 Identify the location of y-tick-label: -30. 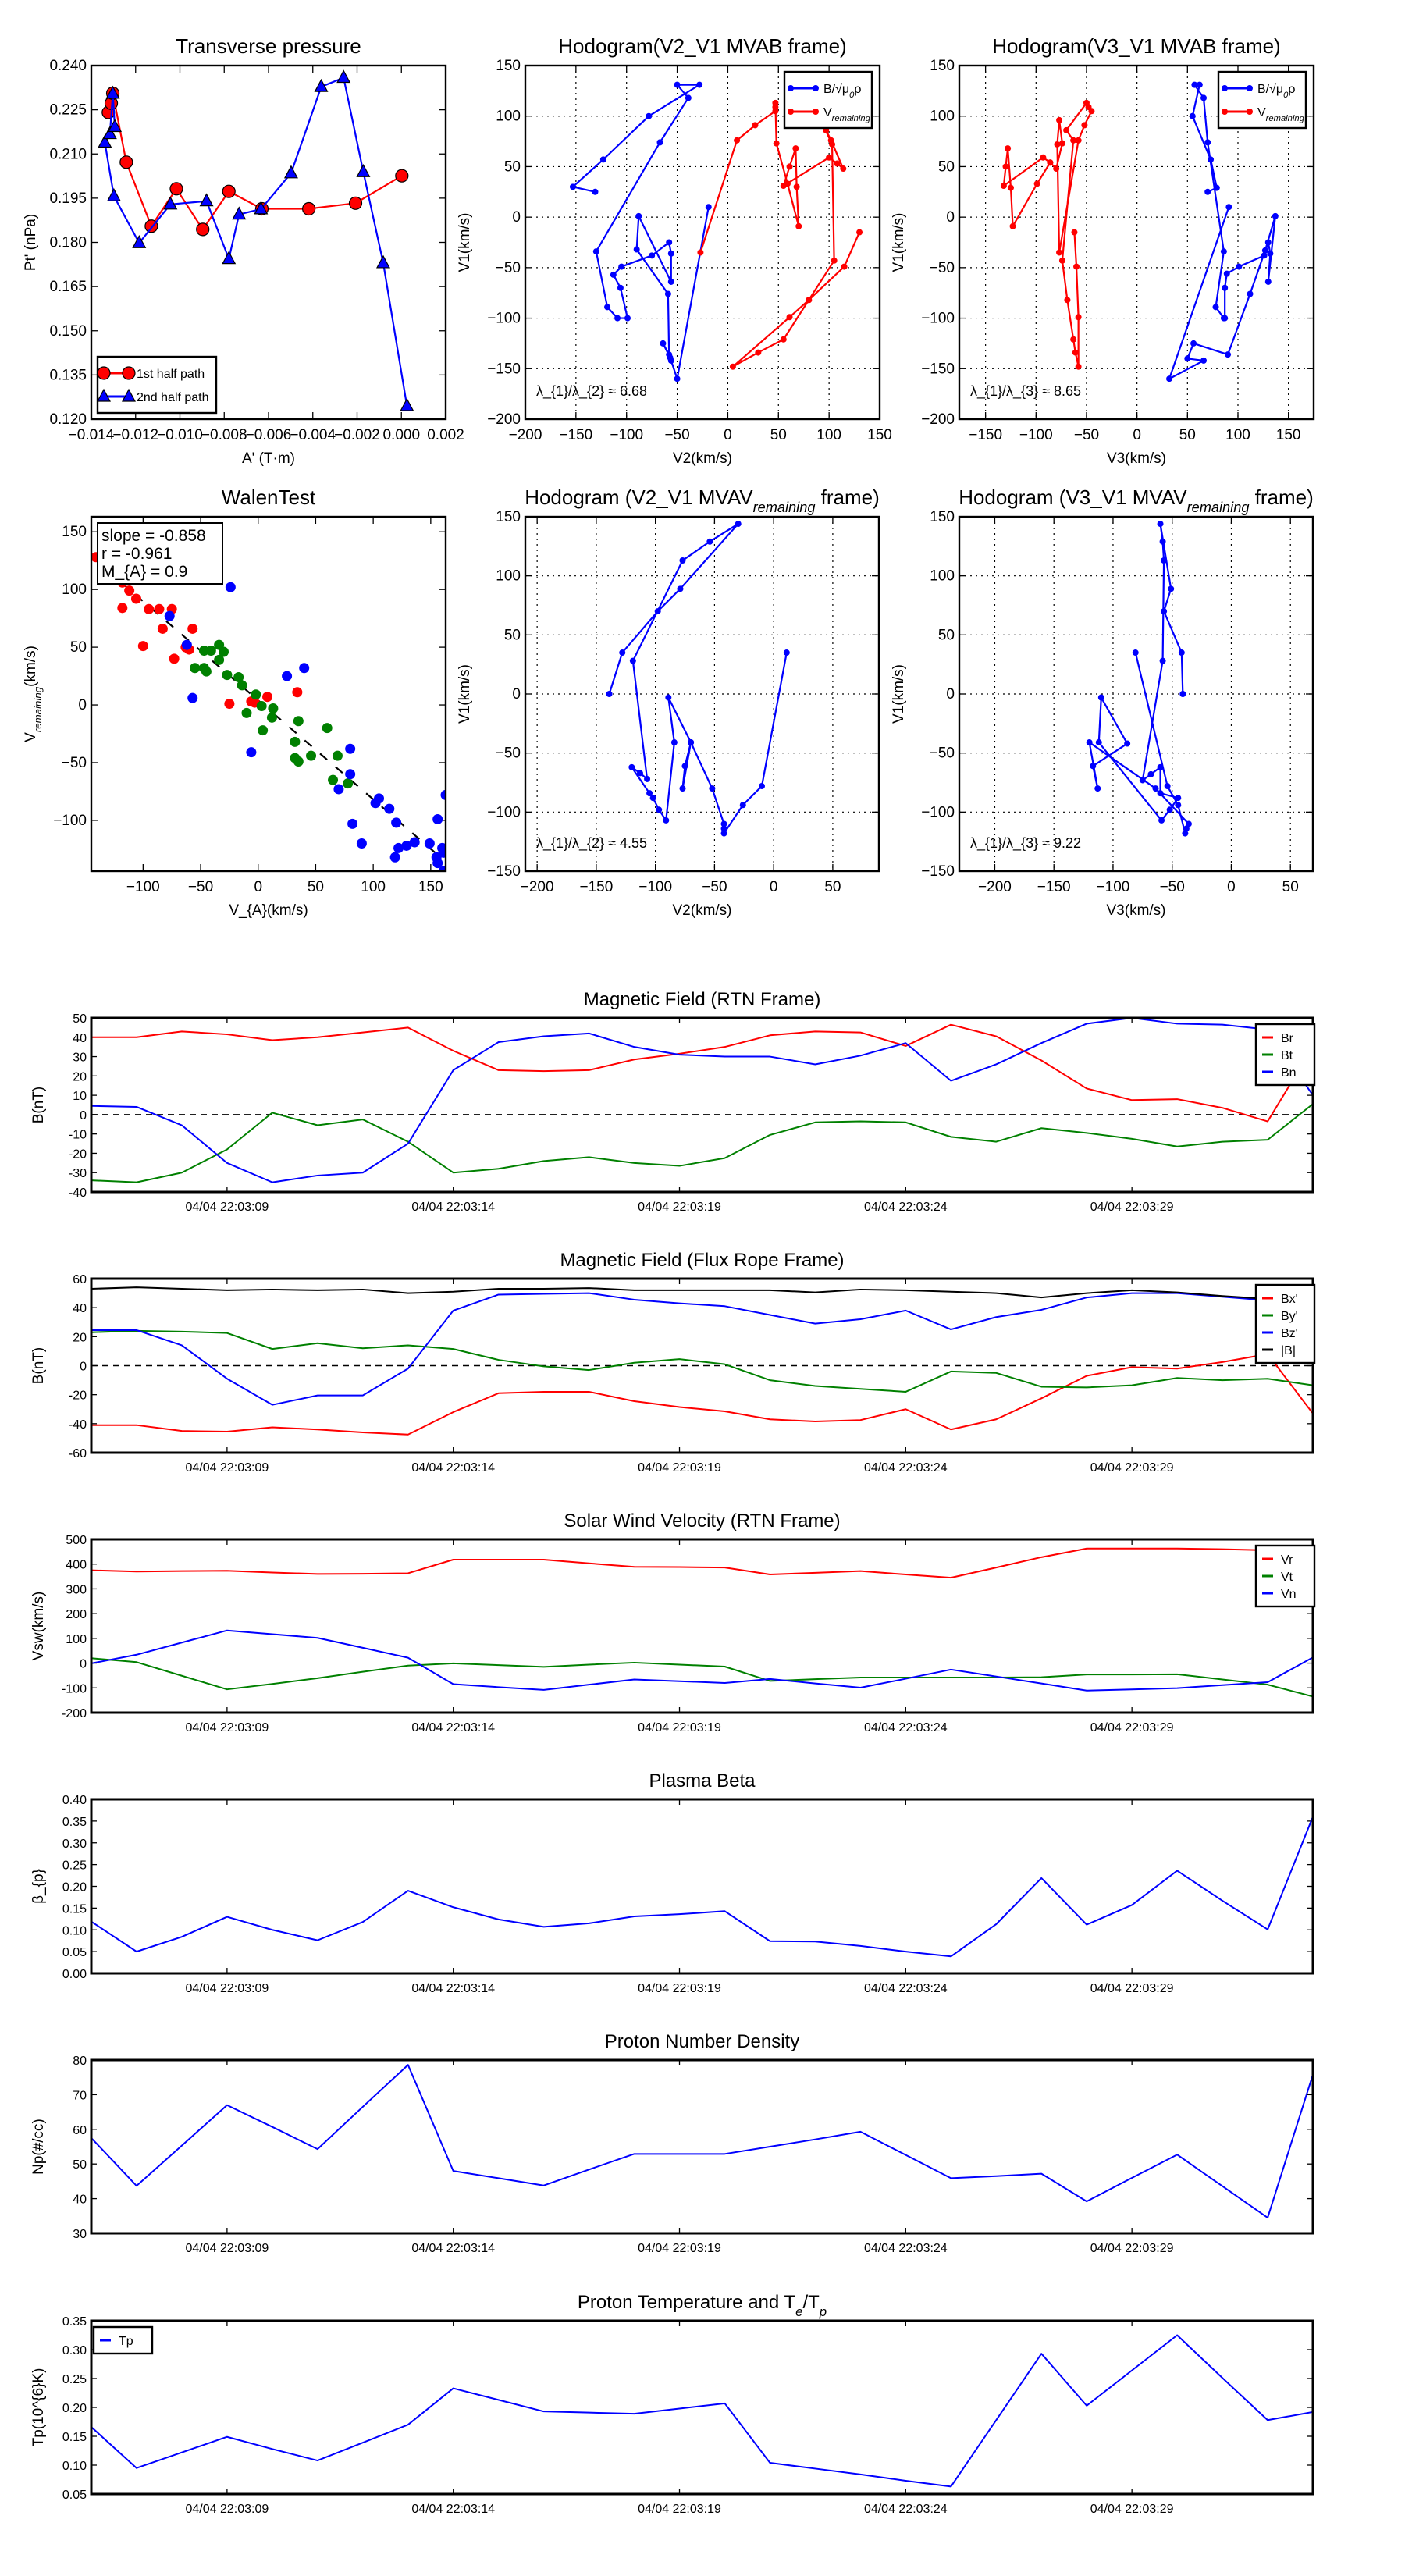
(78, 1173).